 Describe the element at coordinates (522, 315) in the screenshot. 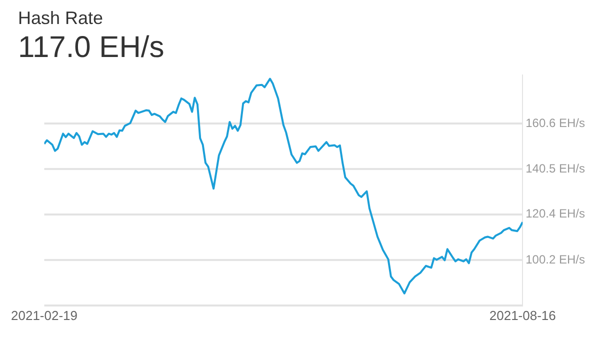

I see `x-tick-label: 2021-08-16` at that location.